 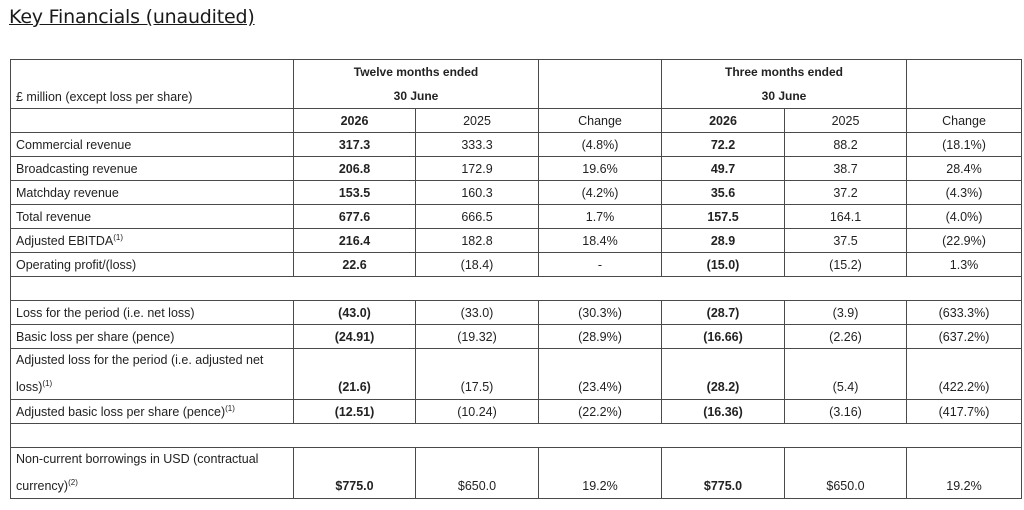 I want to click on value-cell: (12.51), so click(x=354, y=412).